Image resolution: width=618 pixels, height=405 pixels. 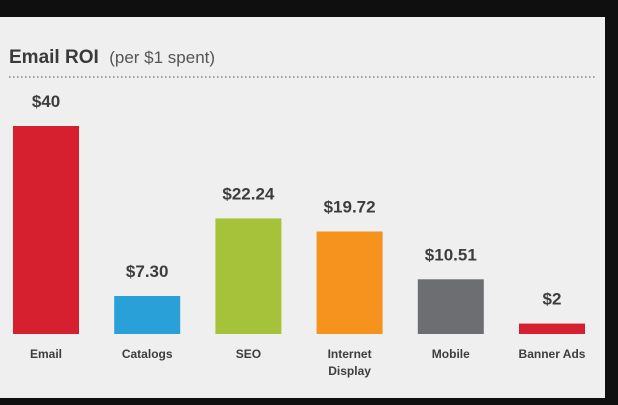 I want to click on chart-title-main: Email ROI, so click(x=54, y=57).